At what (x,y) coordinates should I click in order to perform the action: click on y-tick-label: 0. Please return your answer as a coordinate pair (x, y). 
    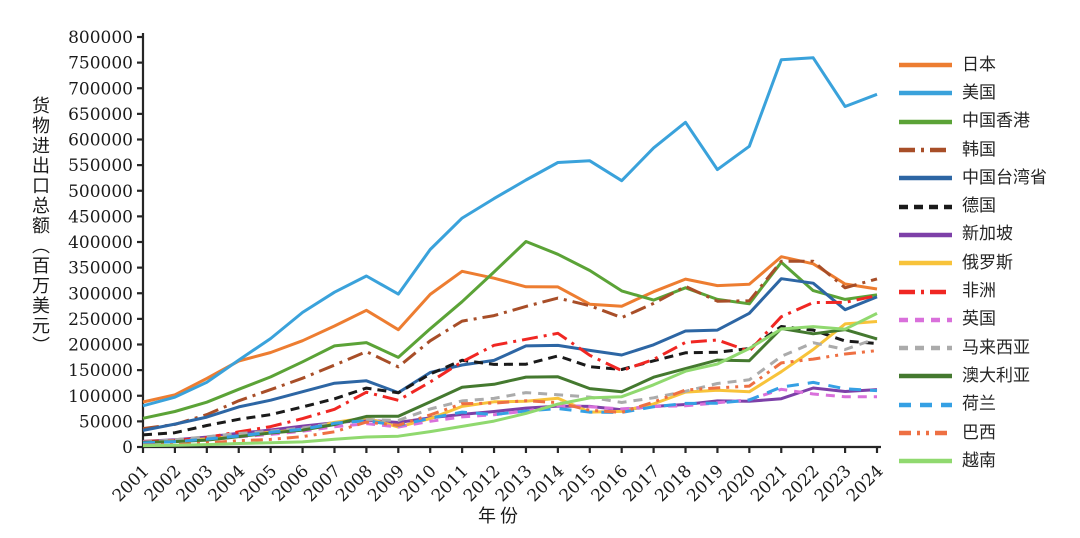
    Looking at the image, I should click on (127, 448).